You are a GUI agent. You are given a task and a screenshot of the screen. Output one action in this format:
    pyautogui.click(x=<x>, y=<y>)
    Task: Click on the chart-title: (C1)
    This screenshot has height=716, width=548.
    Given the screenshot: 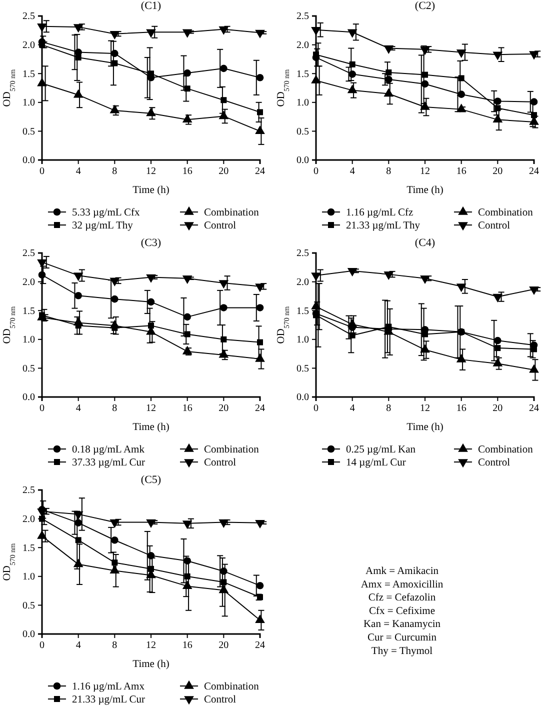 What is the action you would take?
    pyautogui.click(x=151, y=6)
    